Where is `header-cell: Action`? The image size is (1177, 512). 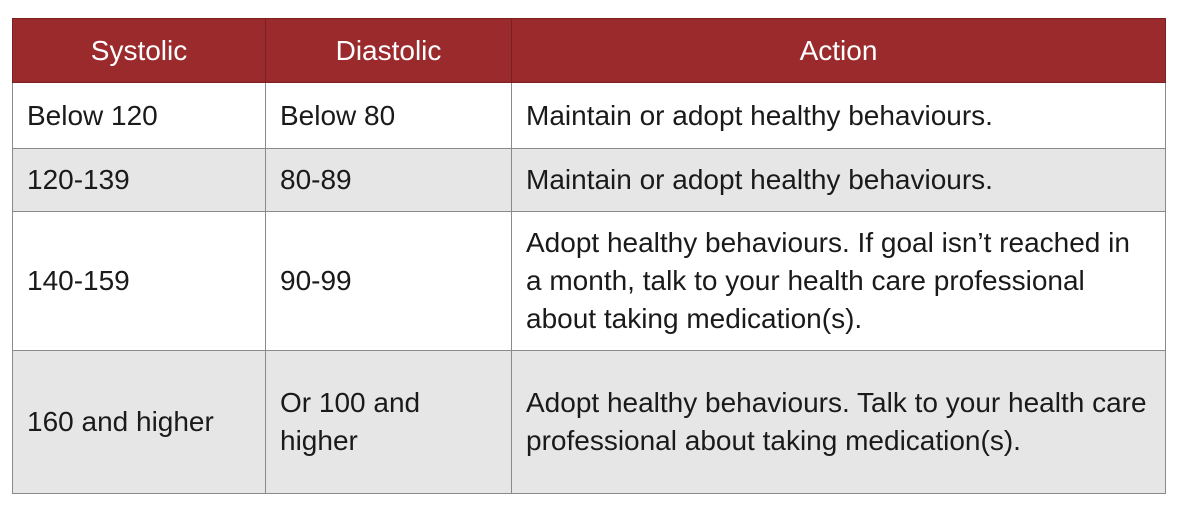 header-cell: Action is located at coordinates (838, 50).